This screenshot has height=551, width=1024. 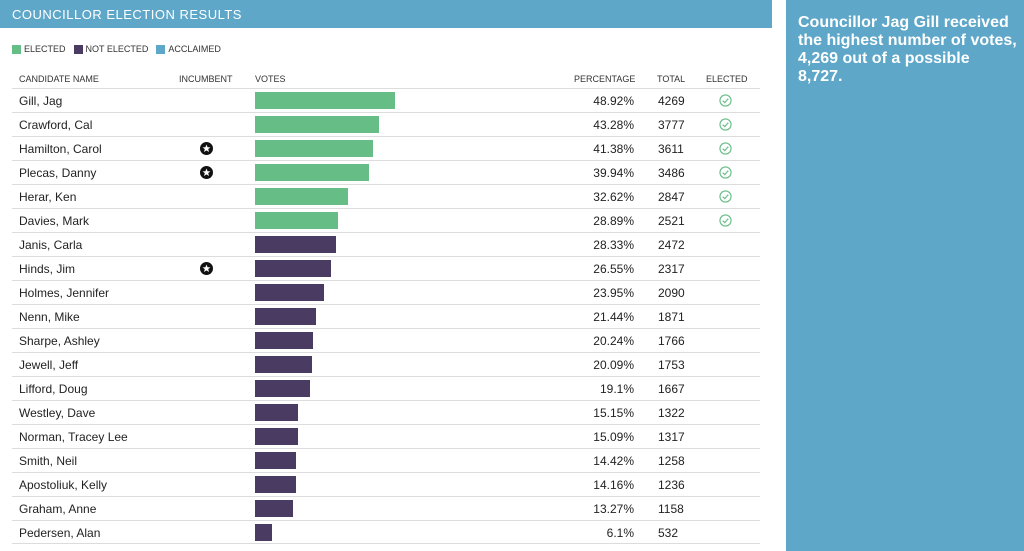 What do you see at coordinates (386, 436) in the screenshot?
I see `table-row: Norman, Tracey Lee 15.09% 1317` at bounding box center [386, 436].